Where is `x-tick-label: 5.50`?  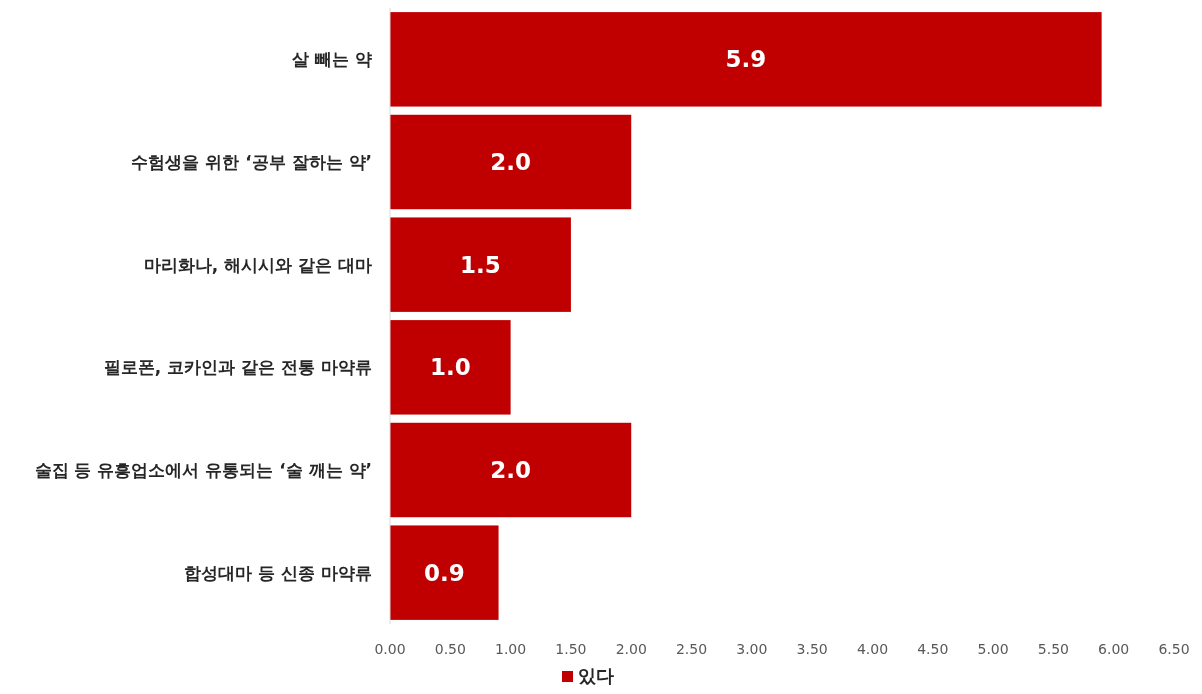
x-tick-label: 5.50 is located at coordinates (1053, 649).